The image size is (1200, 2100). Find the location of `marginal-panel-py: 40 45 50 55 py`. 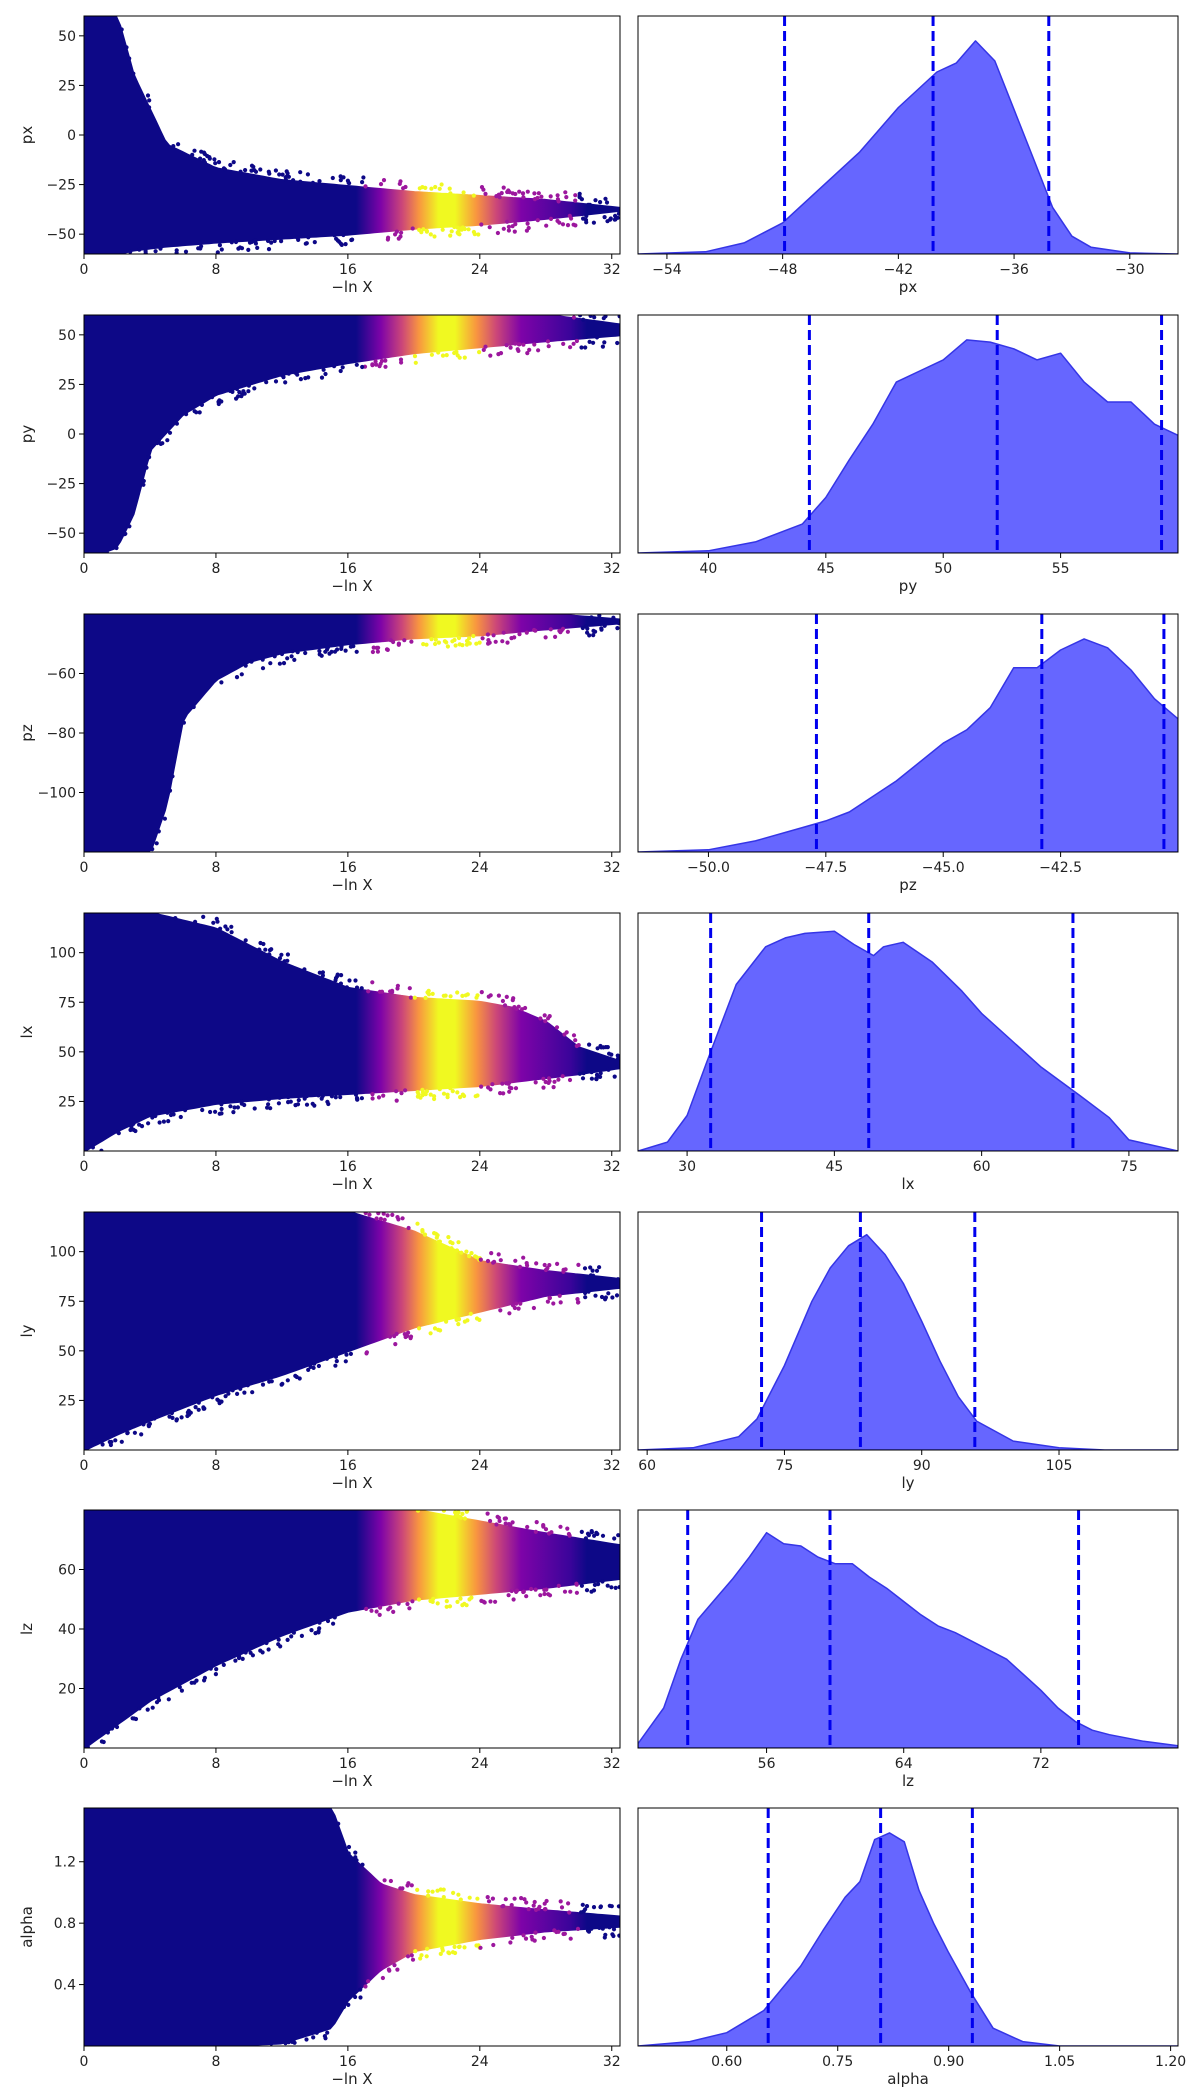

marginal-panel-py: 40 45 50 55 py is located at coordinates (908, 454).